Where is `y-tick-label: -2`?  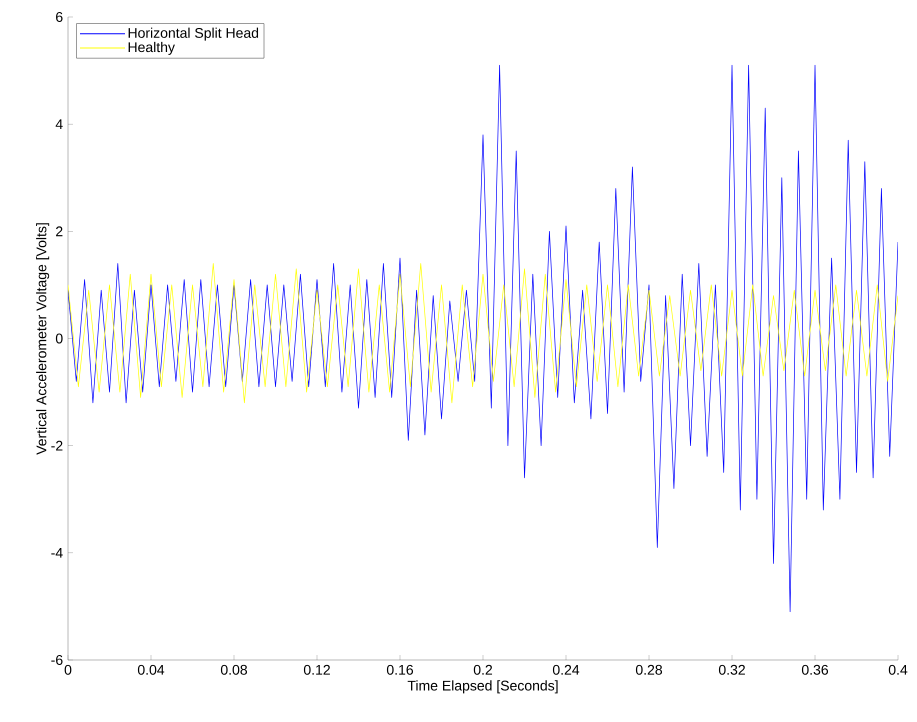
y-tick-label: -2 is located at coordinates (56, 445).